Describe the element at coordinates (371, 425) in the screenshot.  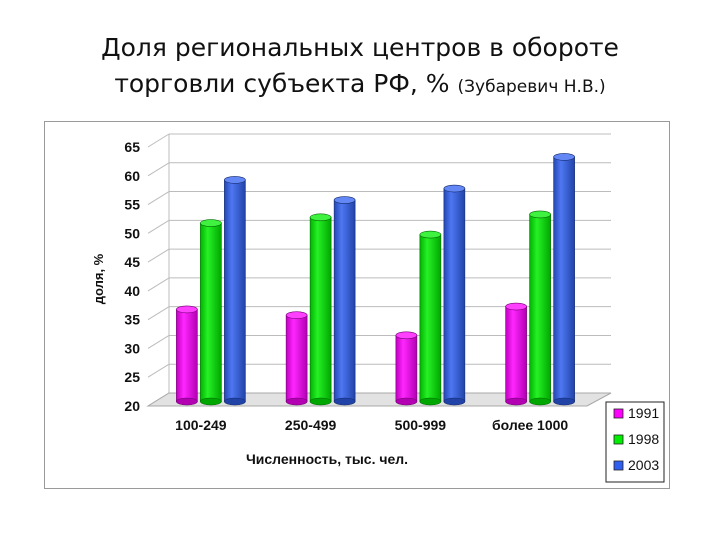
I see `x-tick-labels: 100-249 250-499 500-999 более 1000` at that location.